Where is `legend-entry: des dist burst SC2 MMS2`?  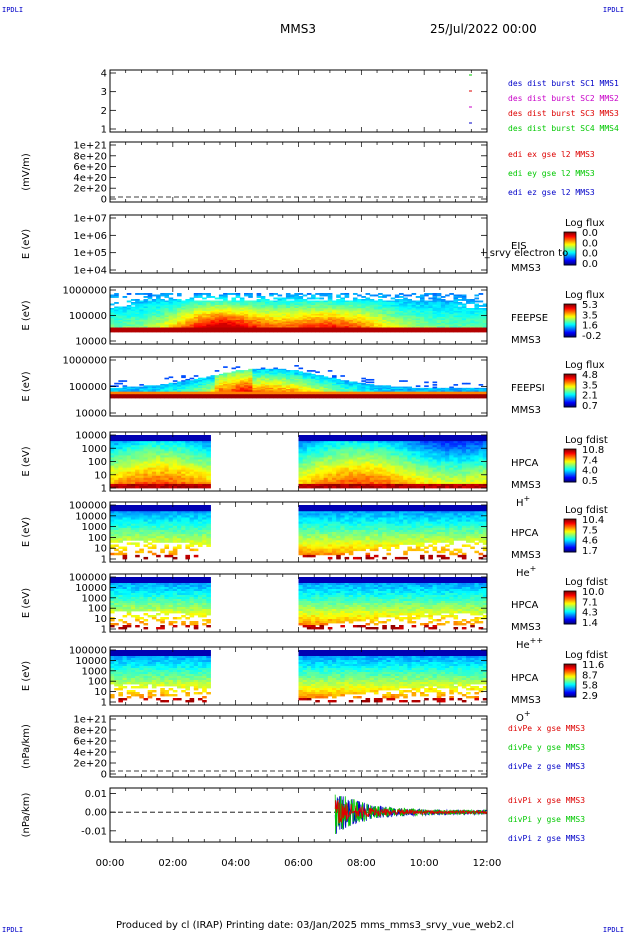
legend-entry: des dist burst SC2 MMS2 is located at coordinates (563, 98).